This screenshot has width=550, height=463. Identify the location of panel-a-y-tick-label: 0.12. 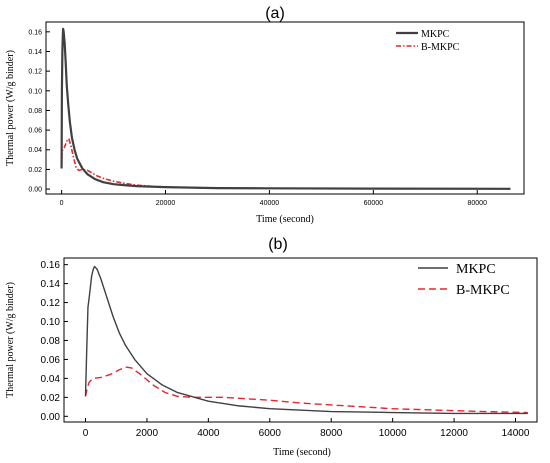
(35, 72).